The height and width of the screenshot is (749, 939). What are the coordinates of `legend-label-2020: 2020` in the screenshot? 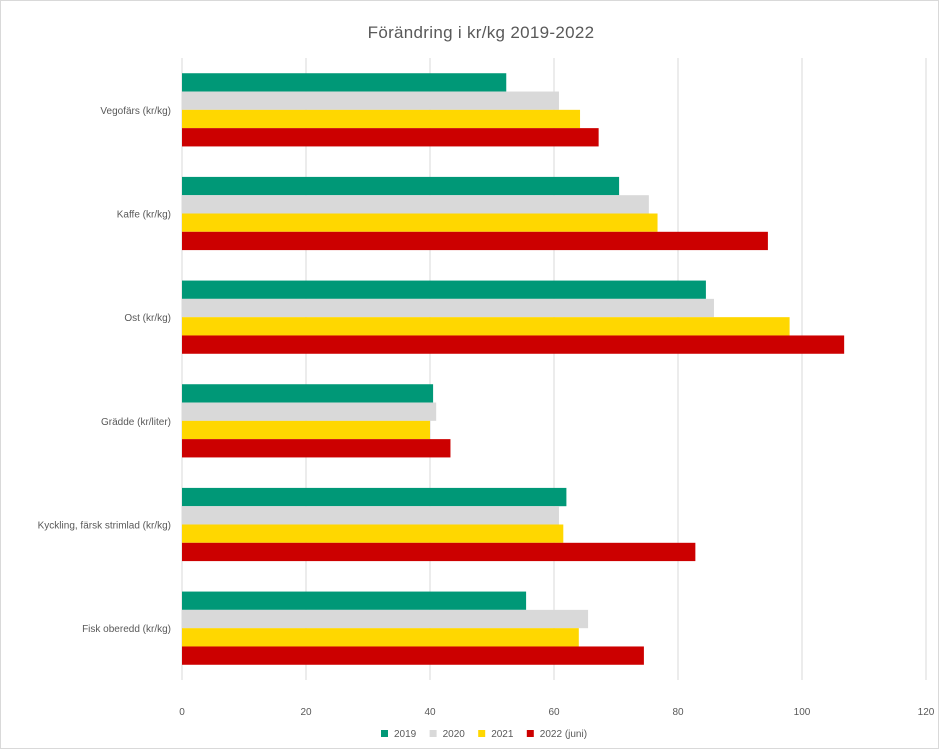 It's located at (454, 734).